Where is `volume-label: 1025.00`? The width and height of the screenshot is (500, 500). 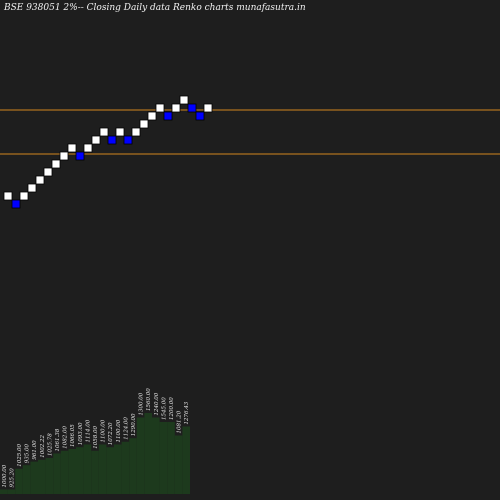 volume-label: 1025.00 is located at coordinates (20, 455).